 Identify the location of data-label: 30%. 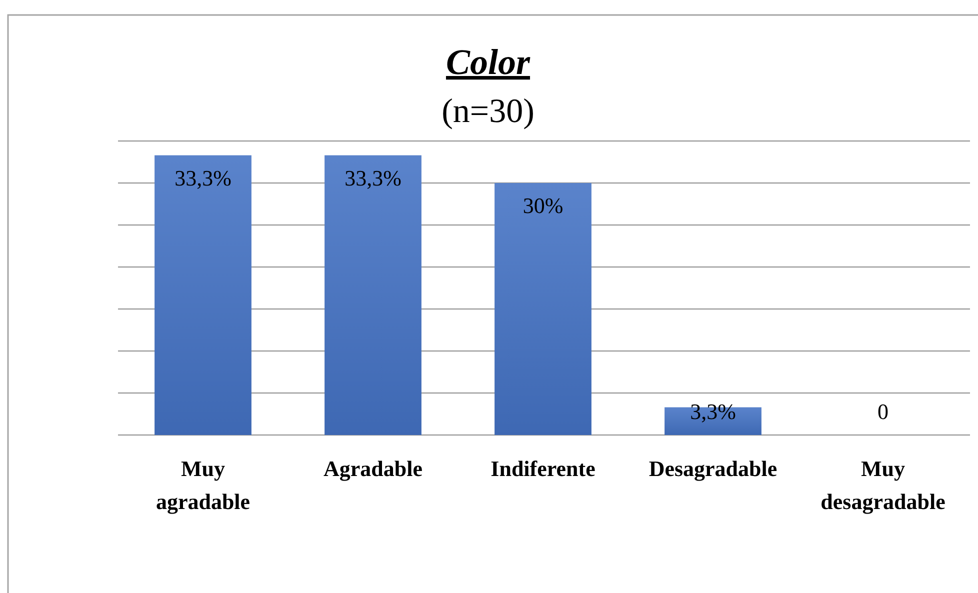
(543, 205).